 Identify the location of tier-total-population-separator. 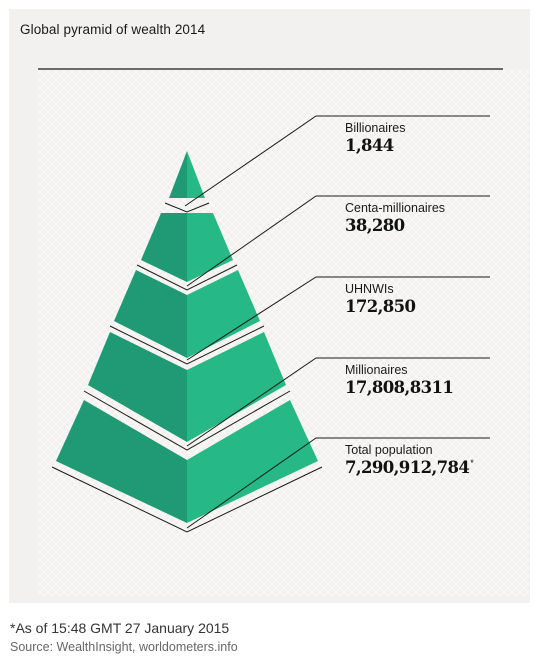
(187, 499).